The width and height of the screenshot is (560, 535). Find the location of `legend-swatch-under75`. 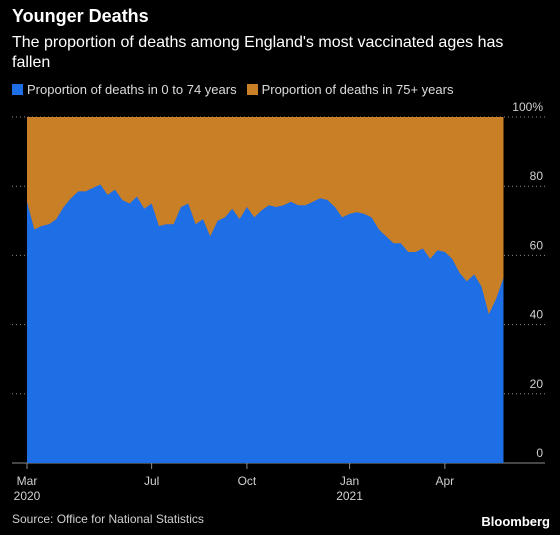

legend-swatch-under75 is located at coordinates (17, 89).